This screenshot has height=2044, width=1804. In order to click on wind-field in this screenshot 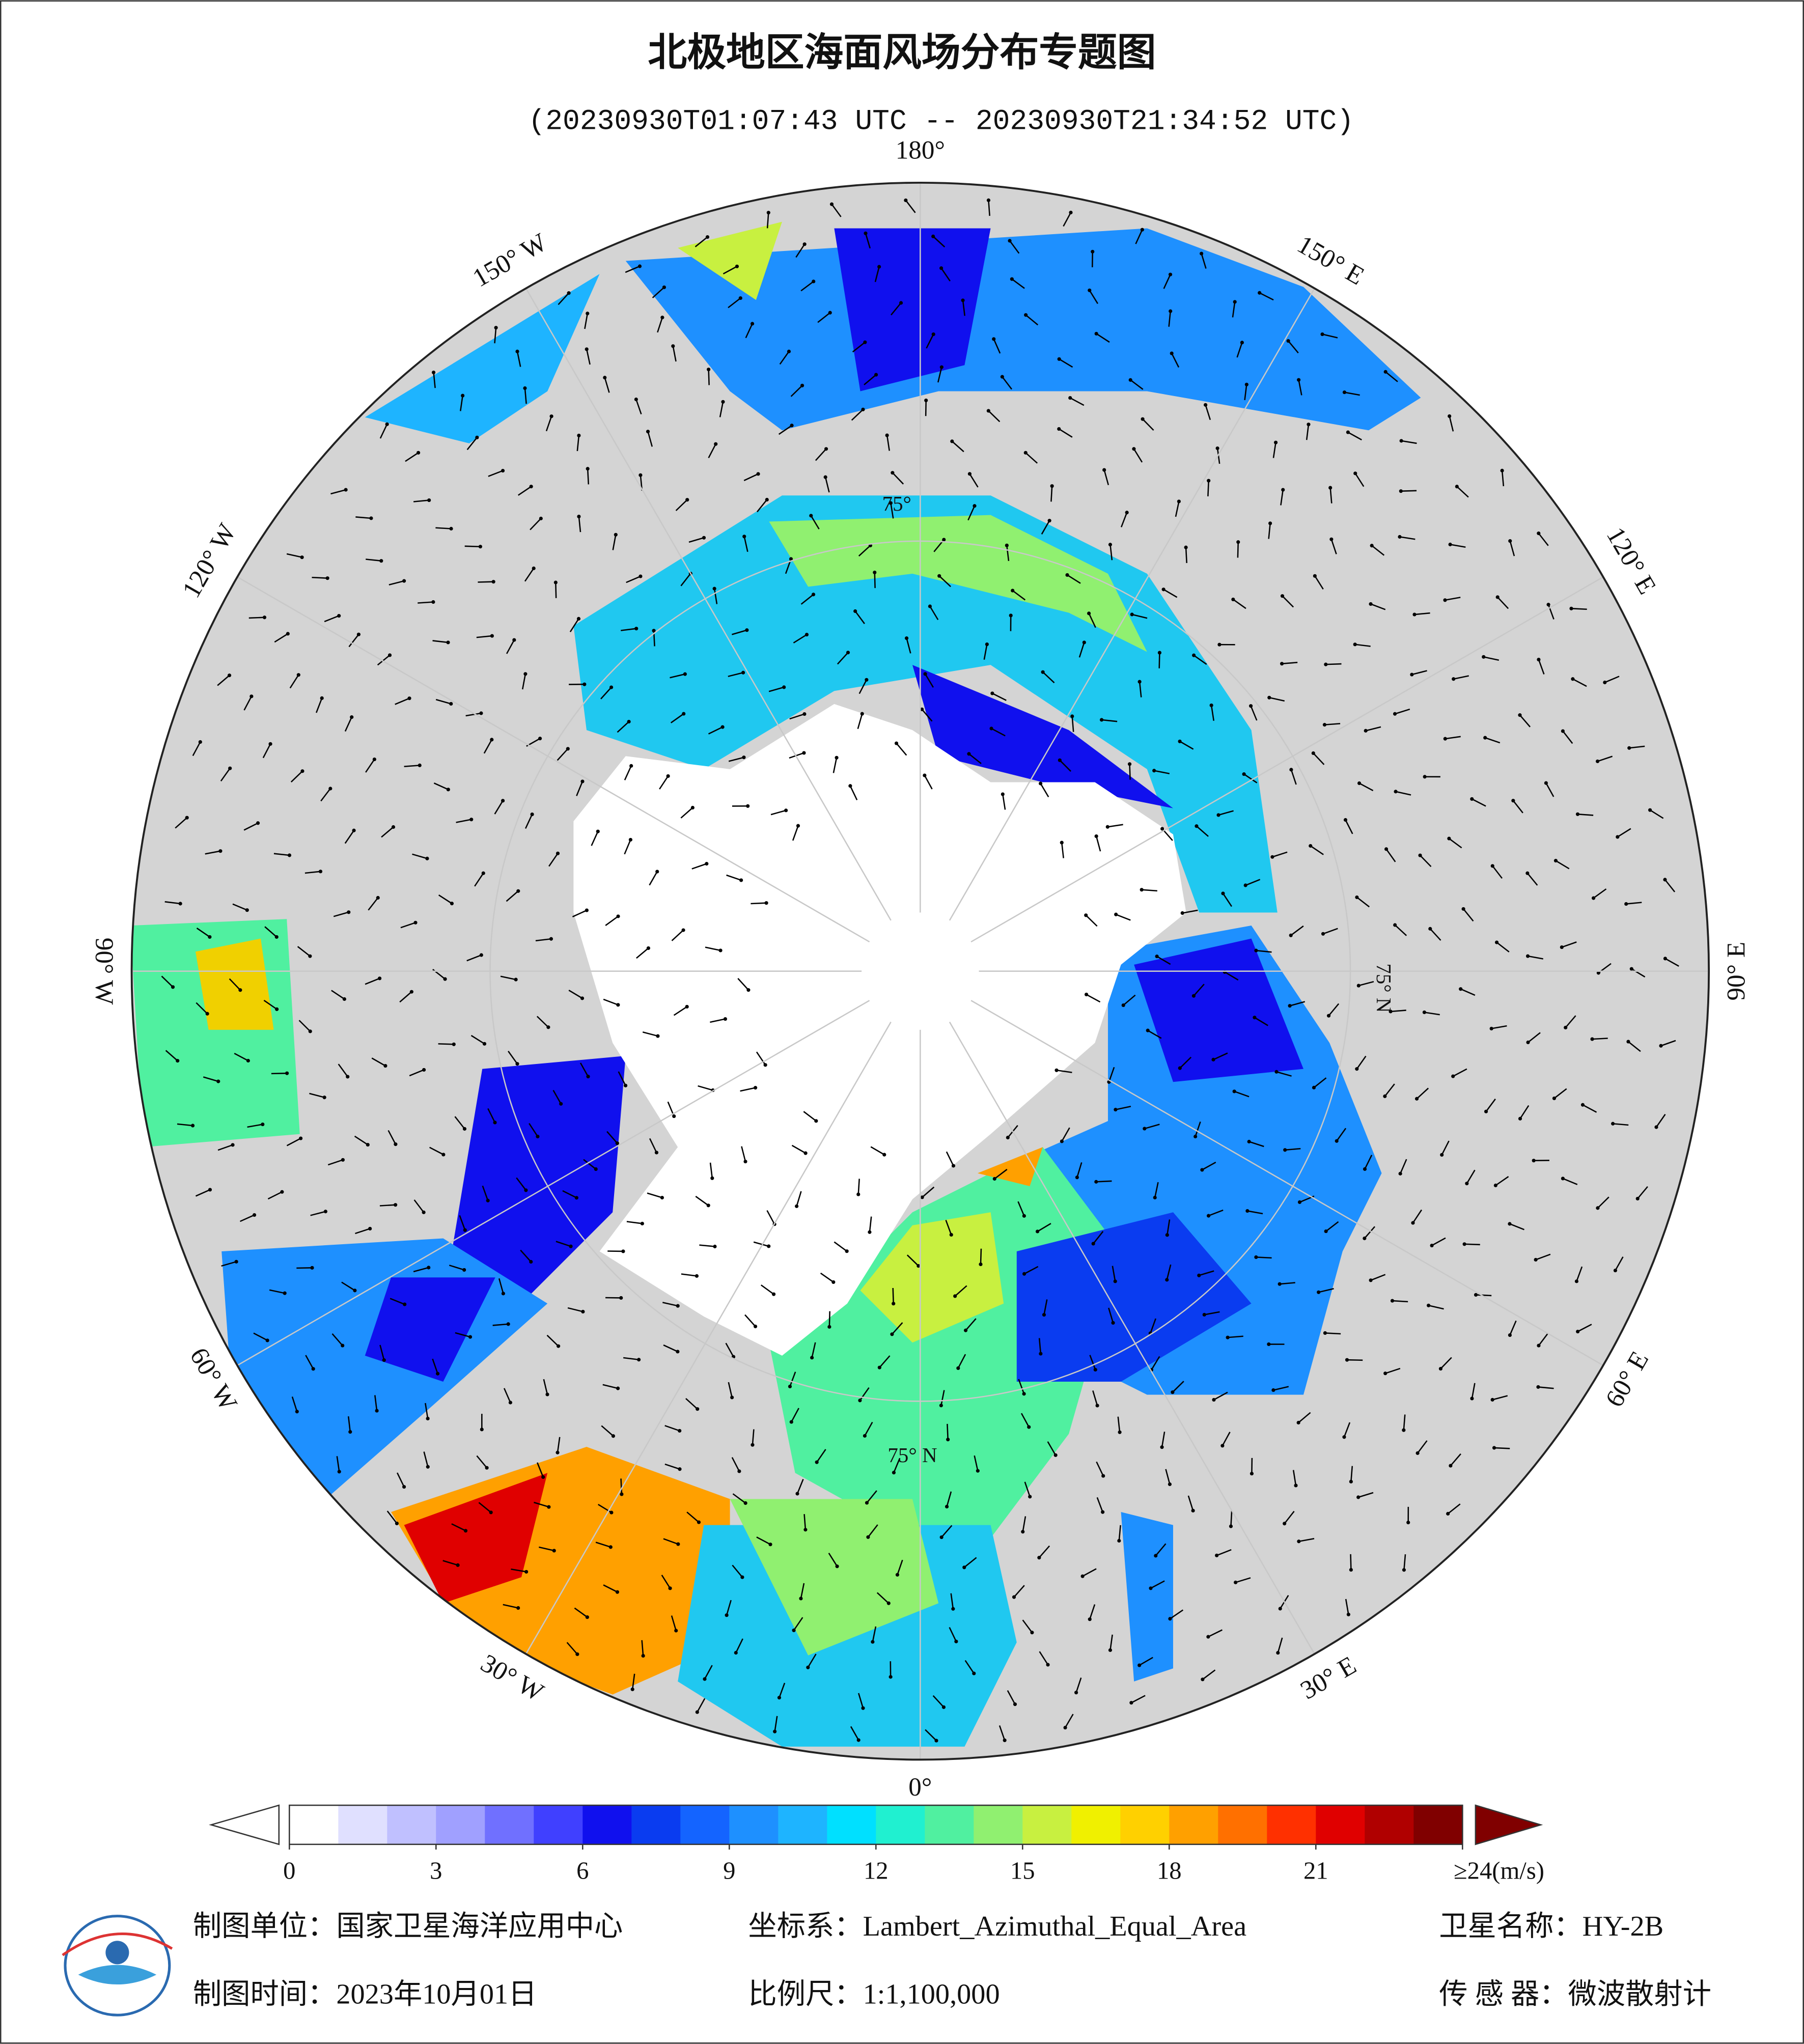, I will do `click(476, 1538)`.